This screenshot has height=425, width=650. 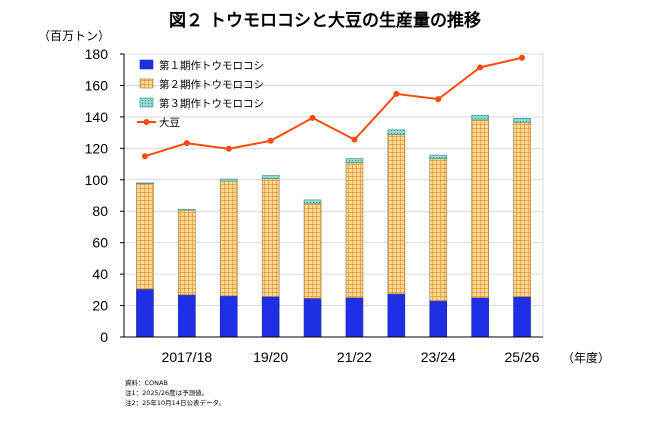 I want to click on y-tick-label: 0, so click(x=104, y=337).